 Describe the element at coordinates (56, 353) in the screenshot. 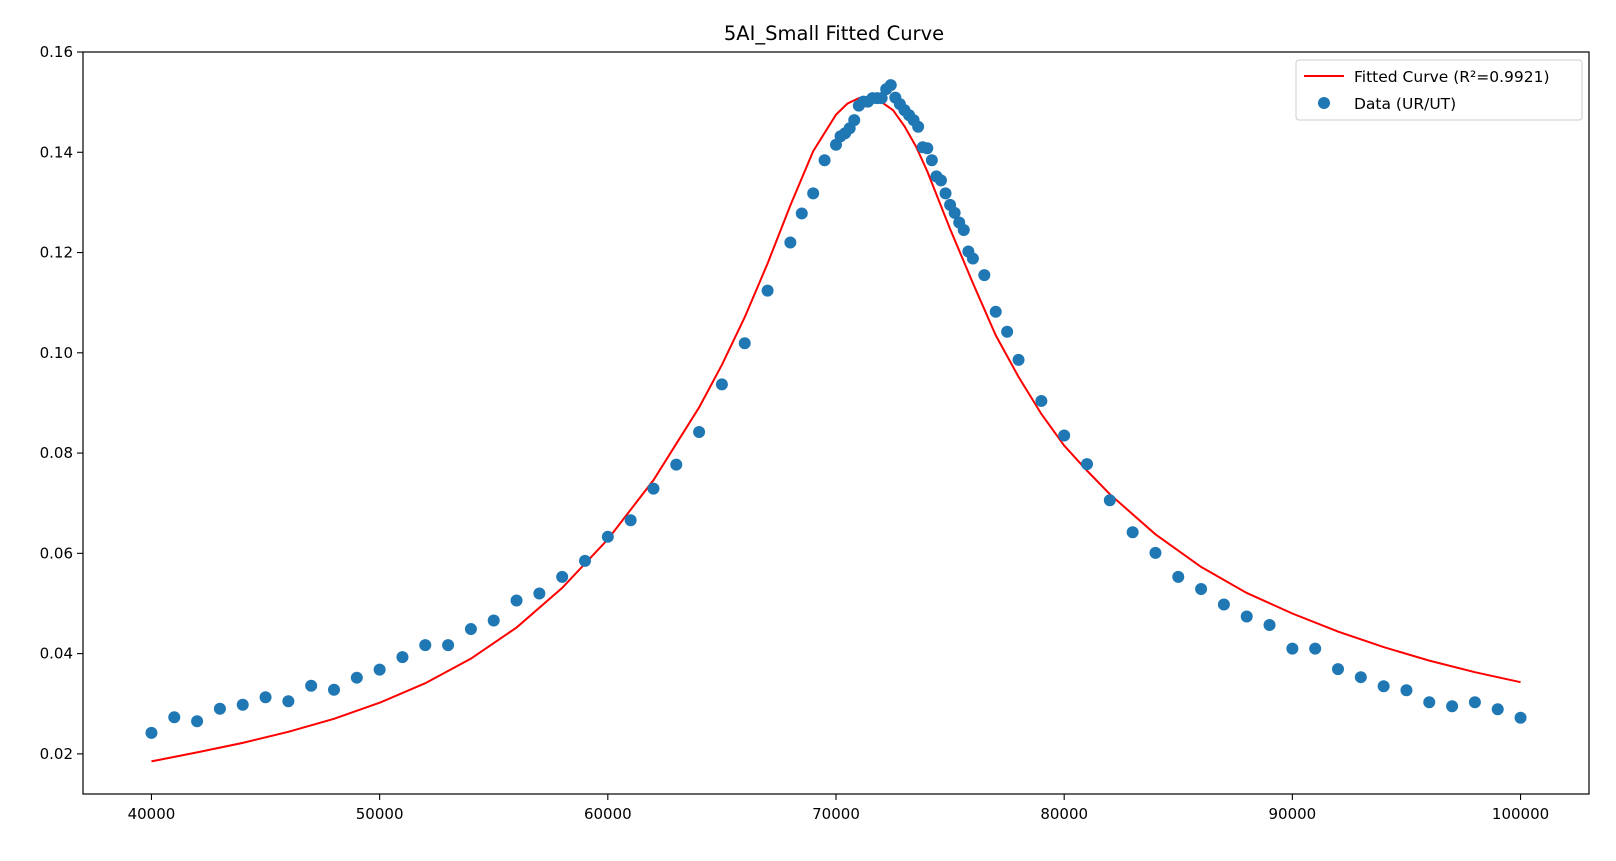

I see `y-tick-label: 0.10` at that location.